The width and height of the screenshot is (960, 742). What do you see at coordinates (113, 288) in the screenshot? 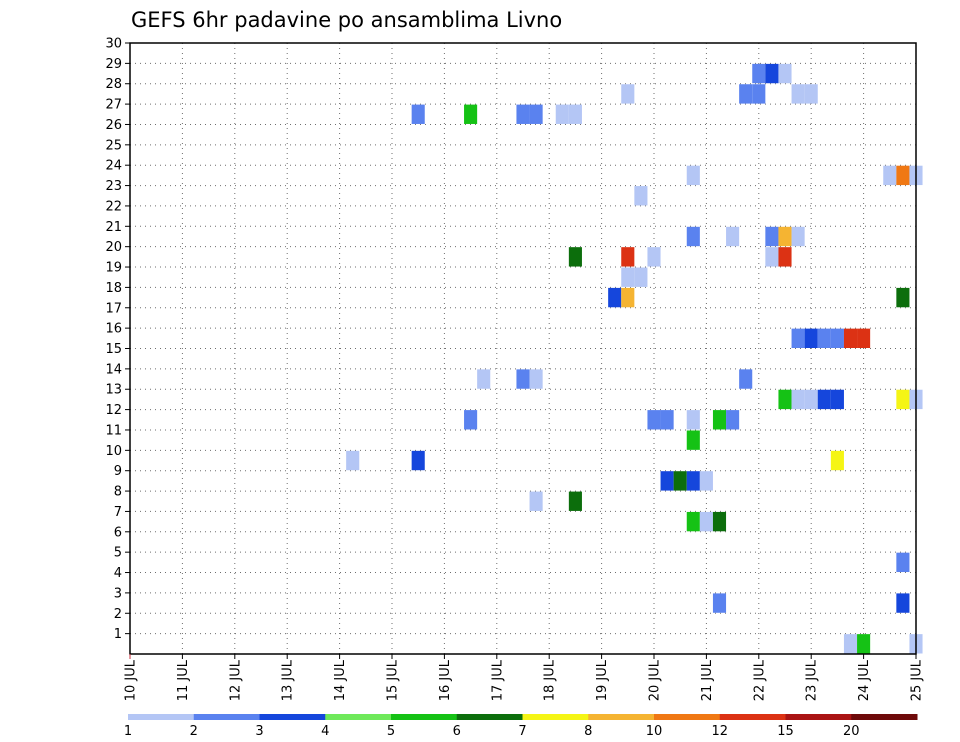
I see `y-tick-label: 18` at bounding box center [113, 288].